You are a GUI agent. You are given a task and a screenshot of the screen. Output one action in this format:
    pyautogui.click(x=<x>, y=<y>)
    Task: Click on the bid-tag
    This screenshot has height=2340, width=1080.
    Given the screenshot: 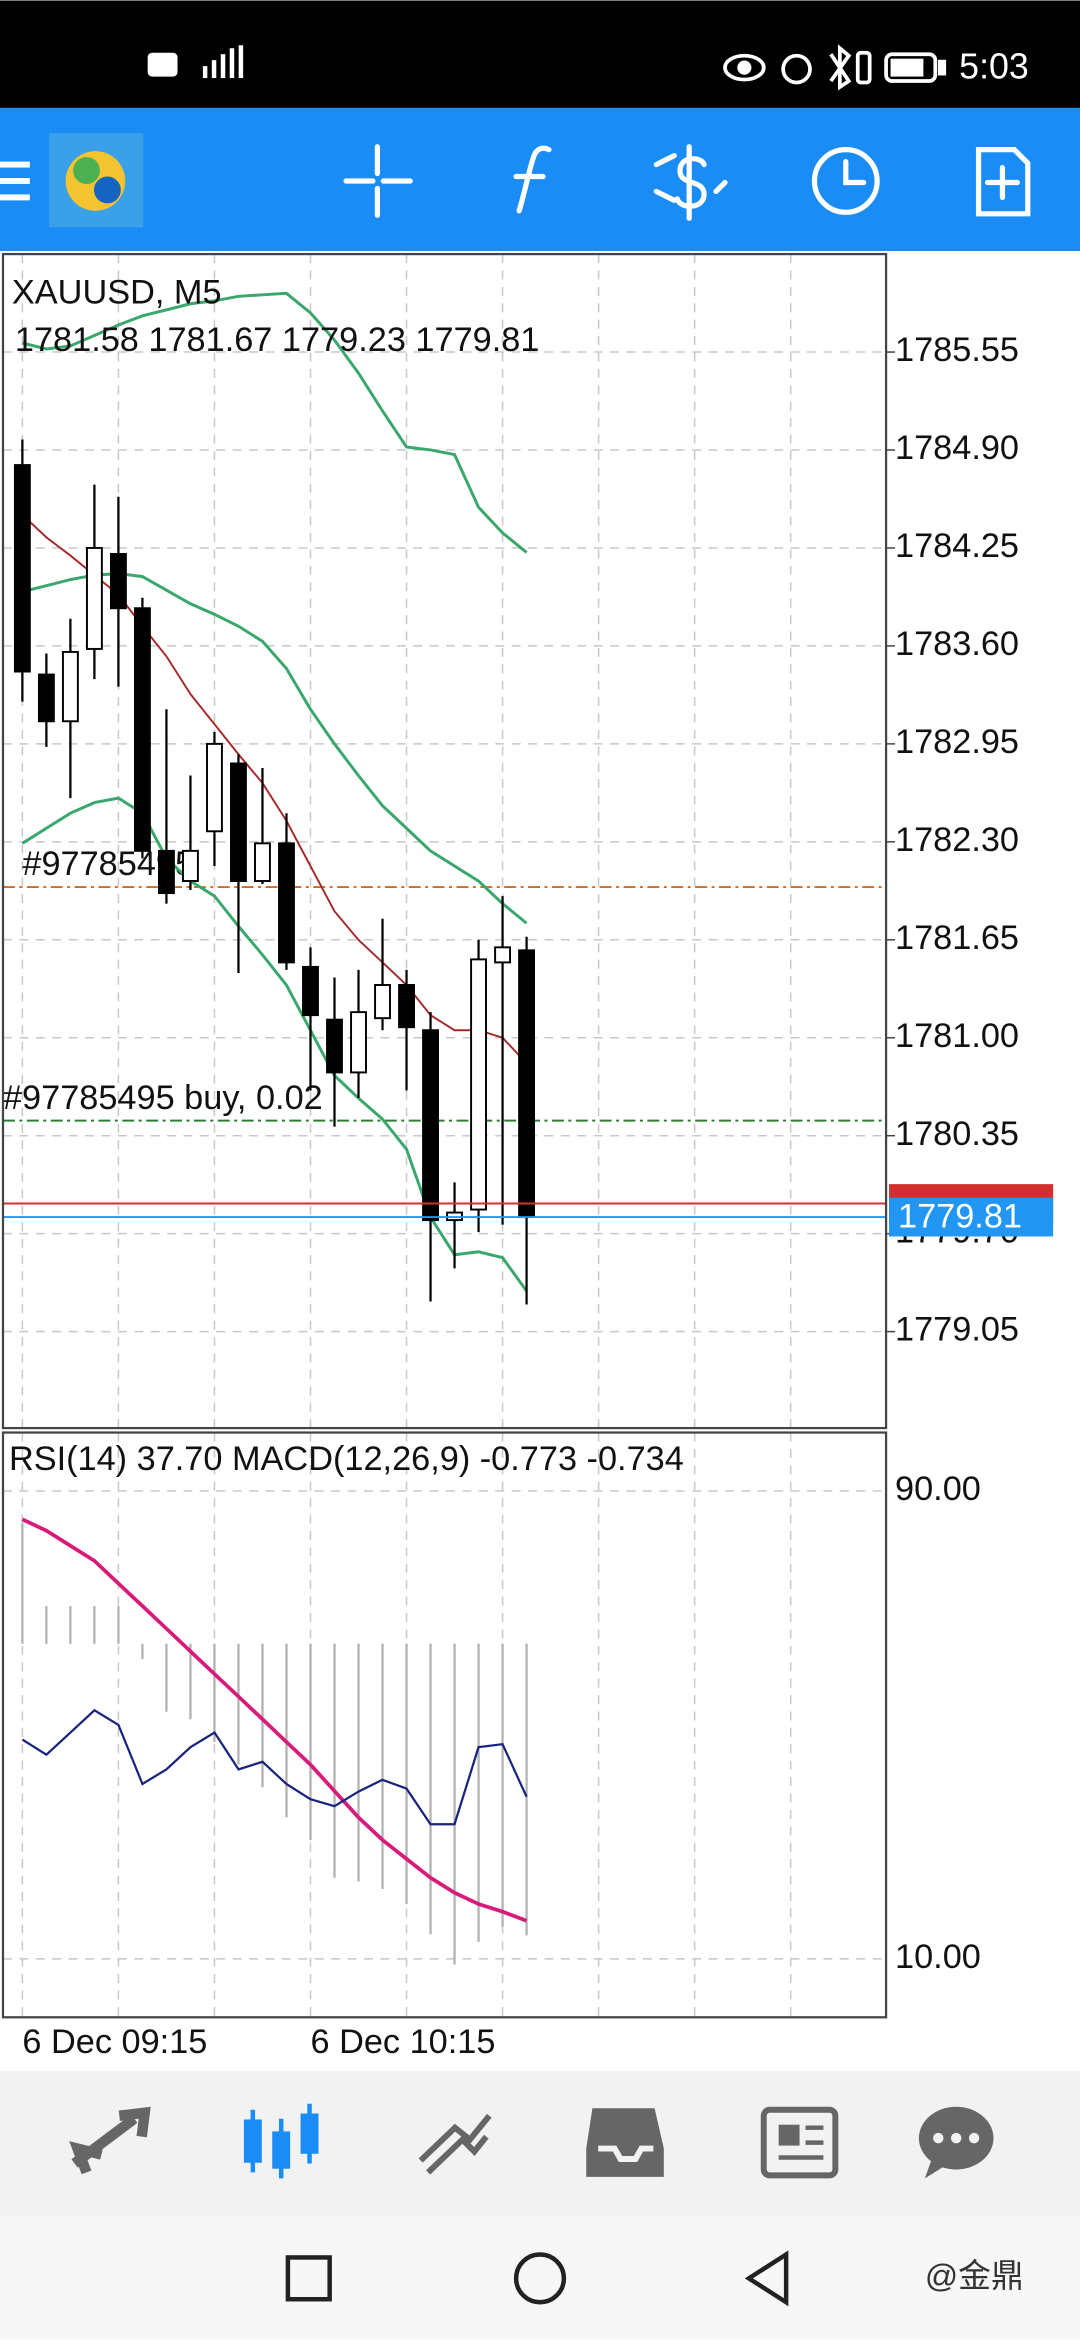 What is the action you would take?
    pyautogui.click(x=971, y=1217)
    